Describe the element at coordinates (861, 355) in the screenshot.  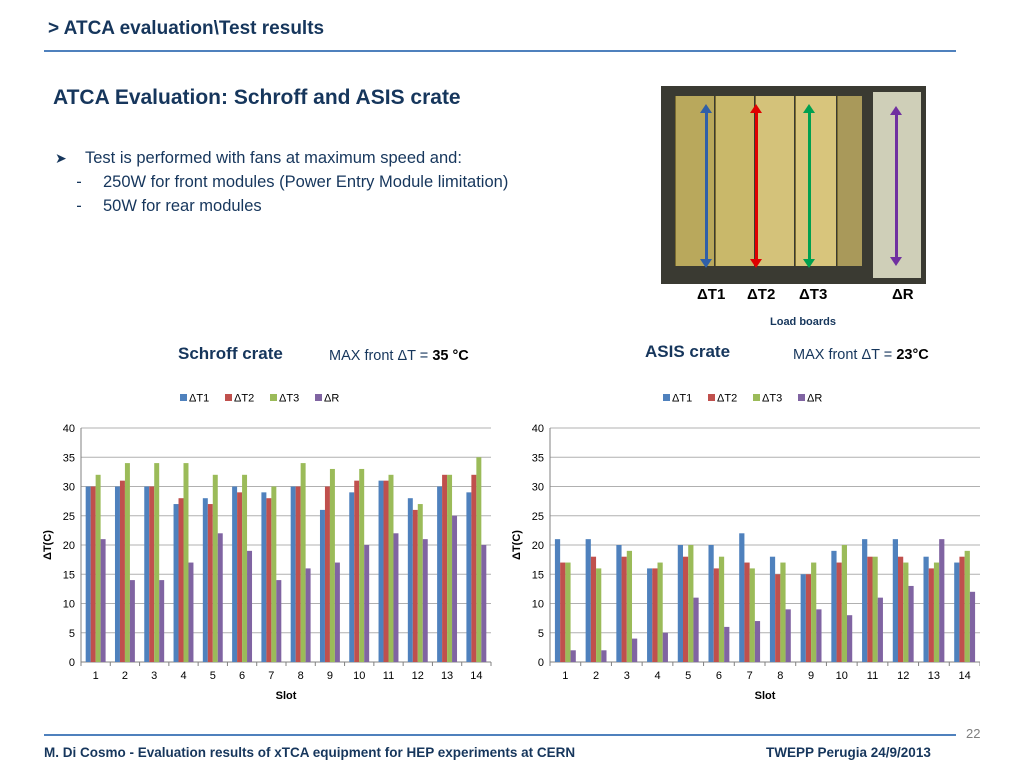
I see `chart-2-max-note: MAX front ΔT = 23°C` at that location.